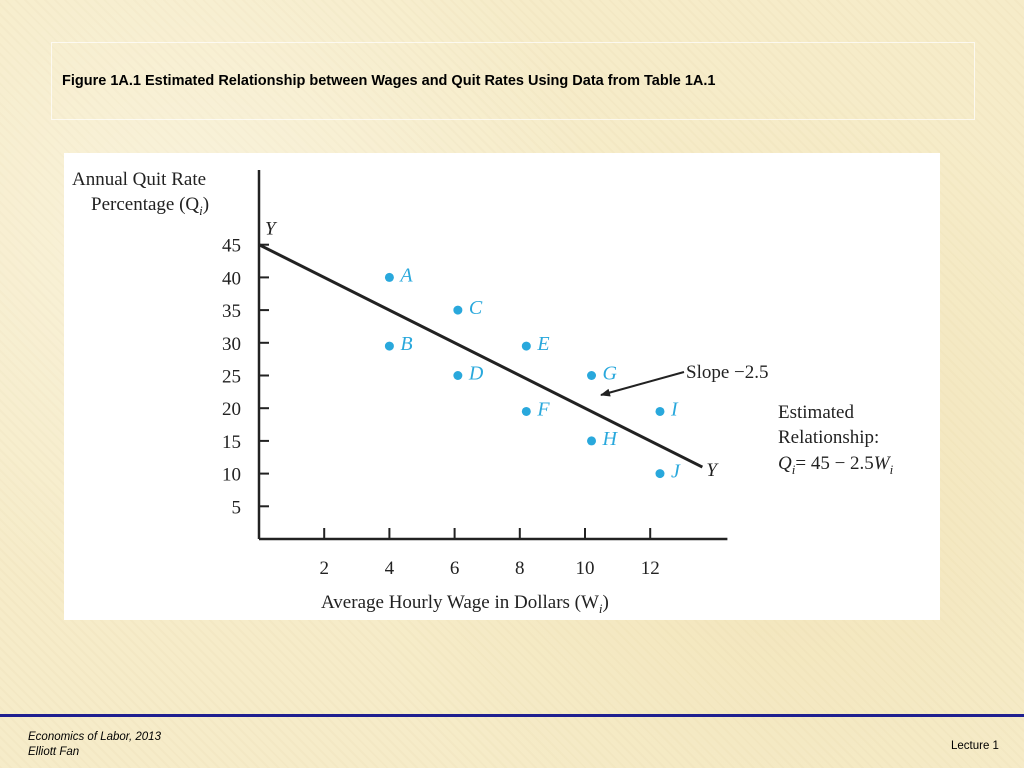 This screenshot has height=768, width=1024. Describe the element at coordinates (271, 229) in the screenshot. I see `regression-start-label: Y` at that location.